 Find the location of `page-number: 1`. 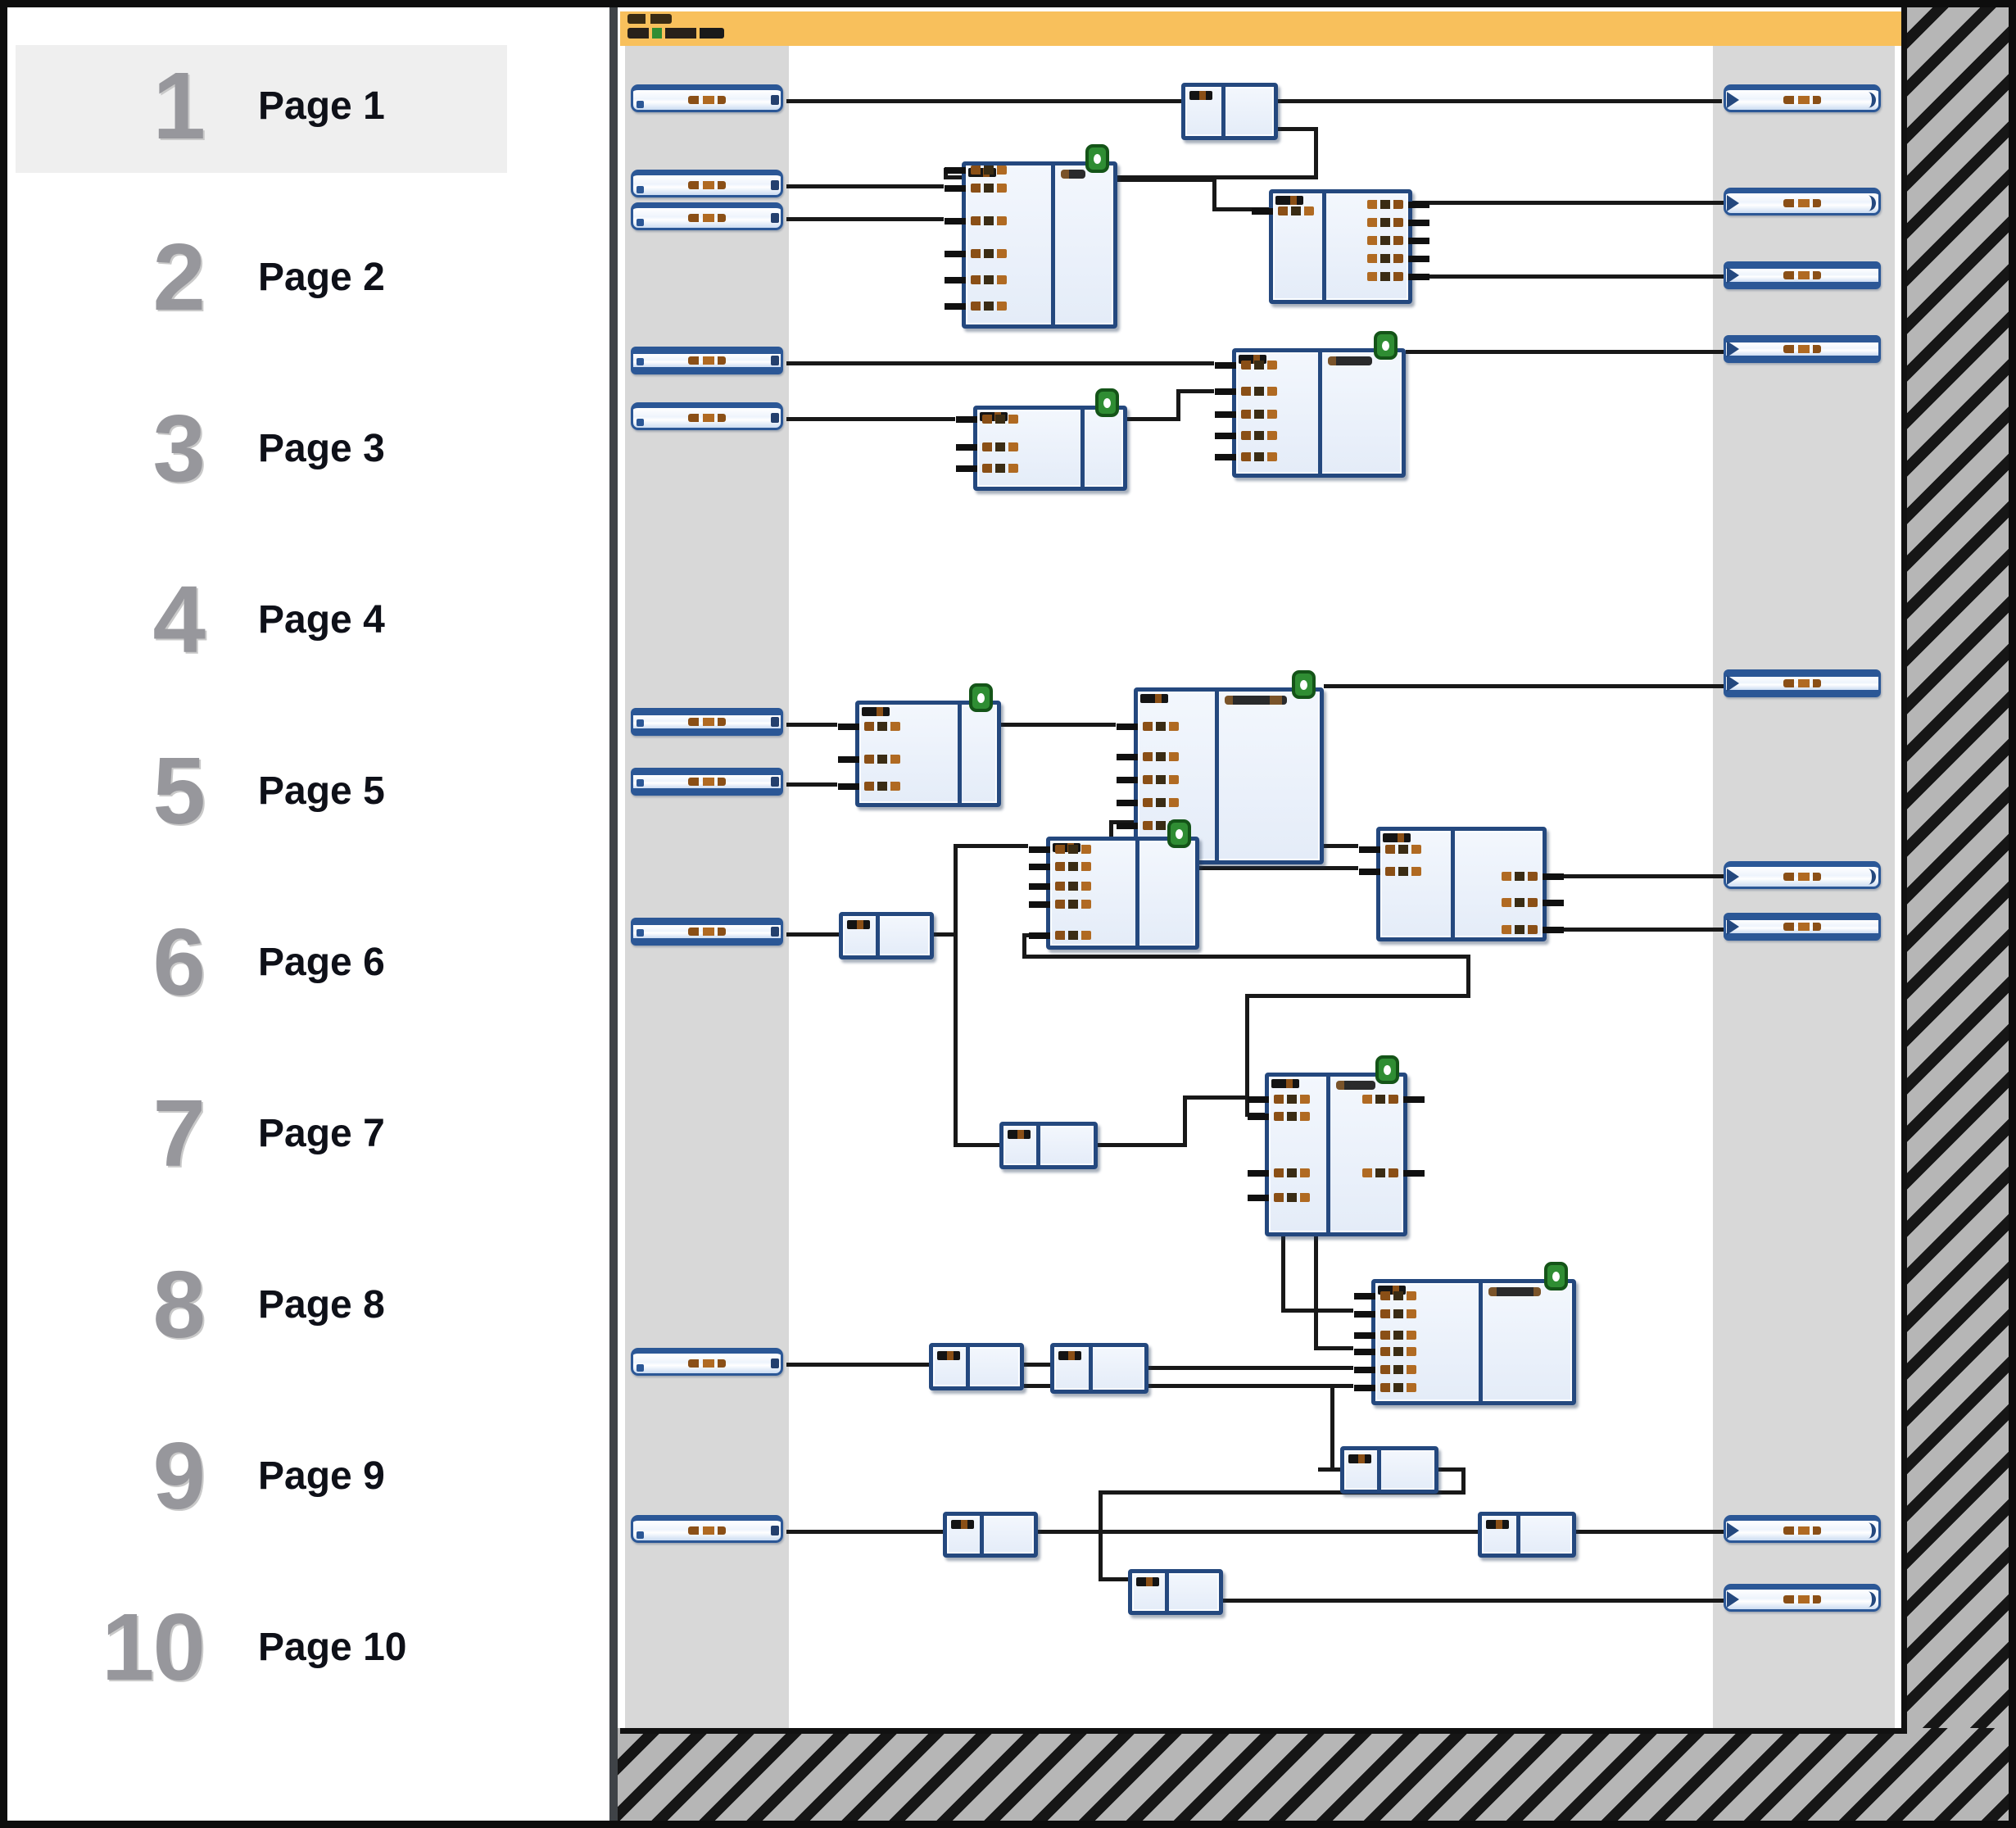

page-number: 1 is located at coordinates (179, 105).